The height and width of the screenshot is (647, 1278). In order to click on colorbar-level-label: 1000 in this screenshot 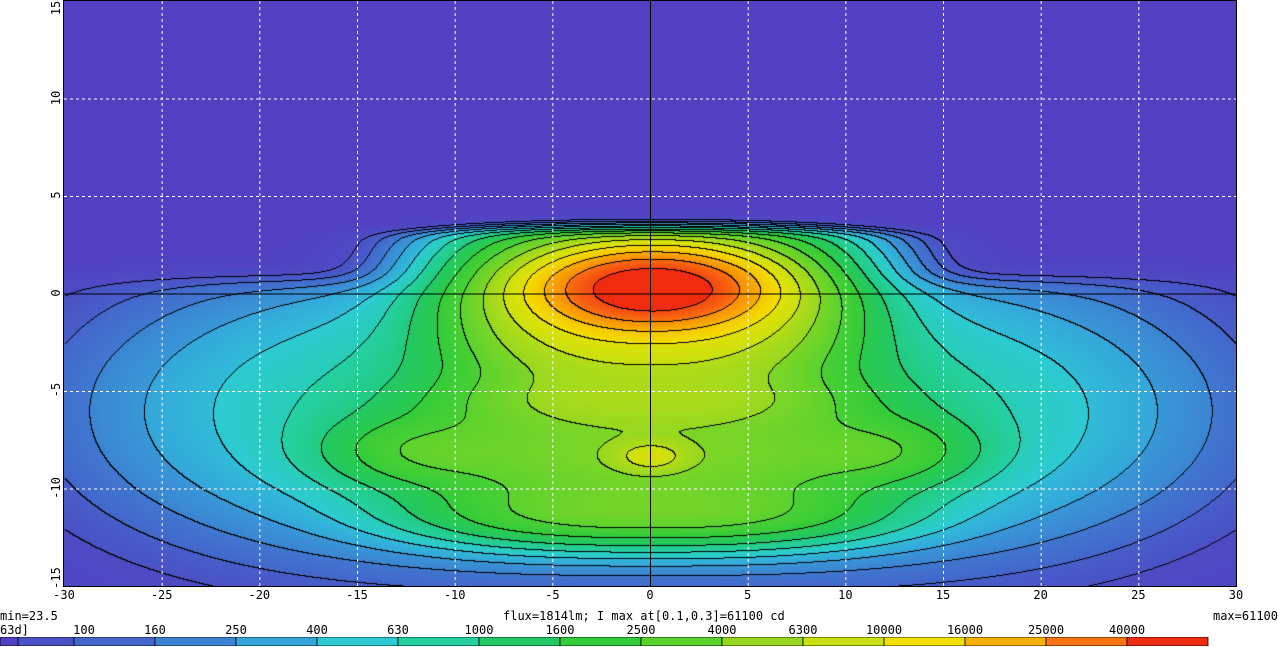, I will do `click(479, 630)`.